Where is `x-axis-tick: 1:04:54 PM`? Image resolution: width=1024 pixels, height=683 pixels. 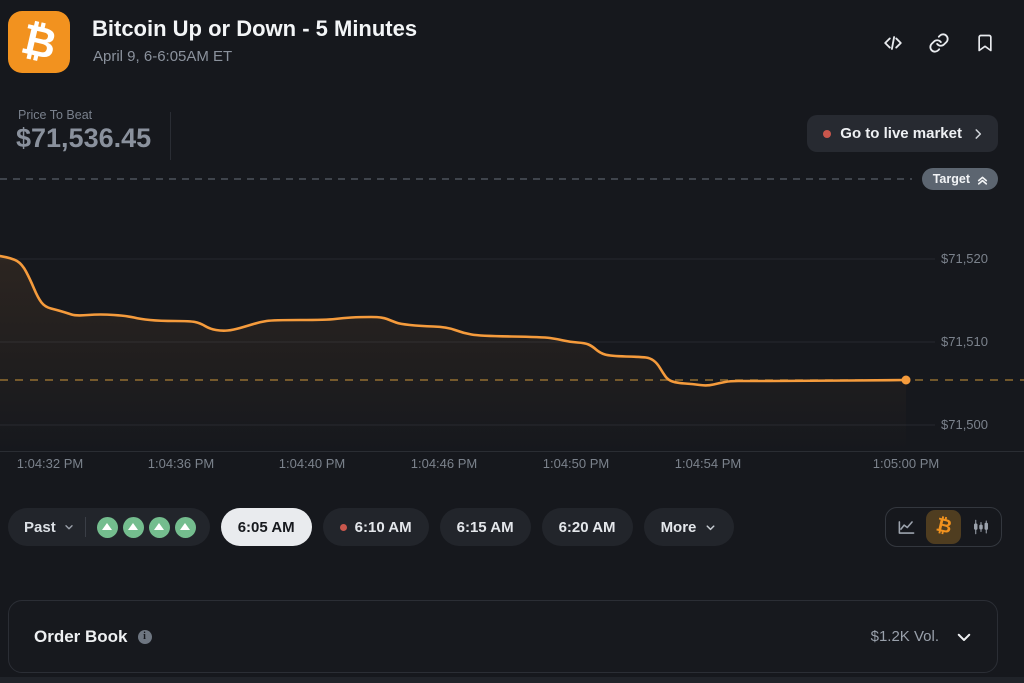
x-axis-tick: 1:04:54 PM is located at coordinates (708, 463).